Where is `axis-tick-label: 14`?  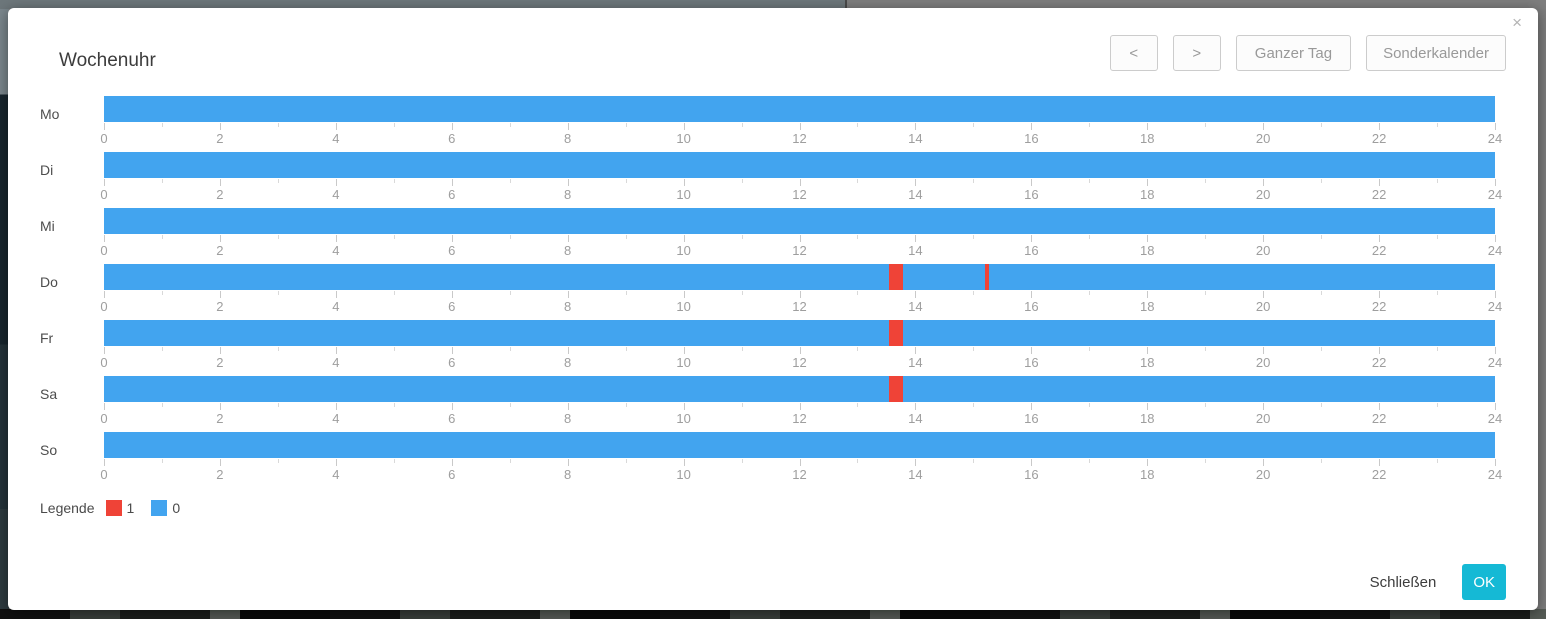 axis-tick-label: 14 is located at coordinates (915, 362).